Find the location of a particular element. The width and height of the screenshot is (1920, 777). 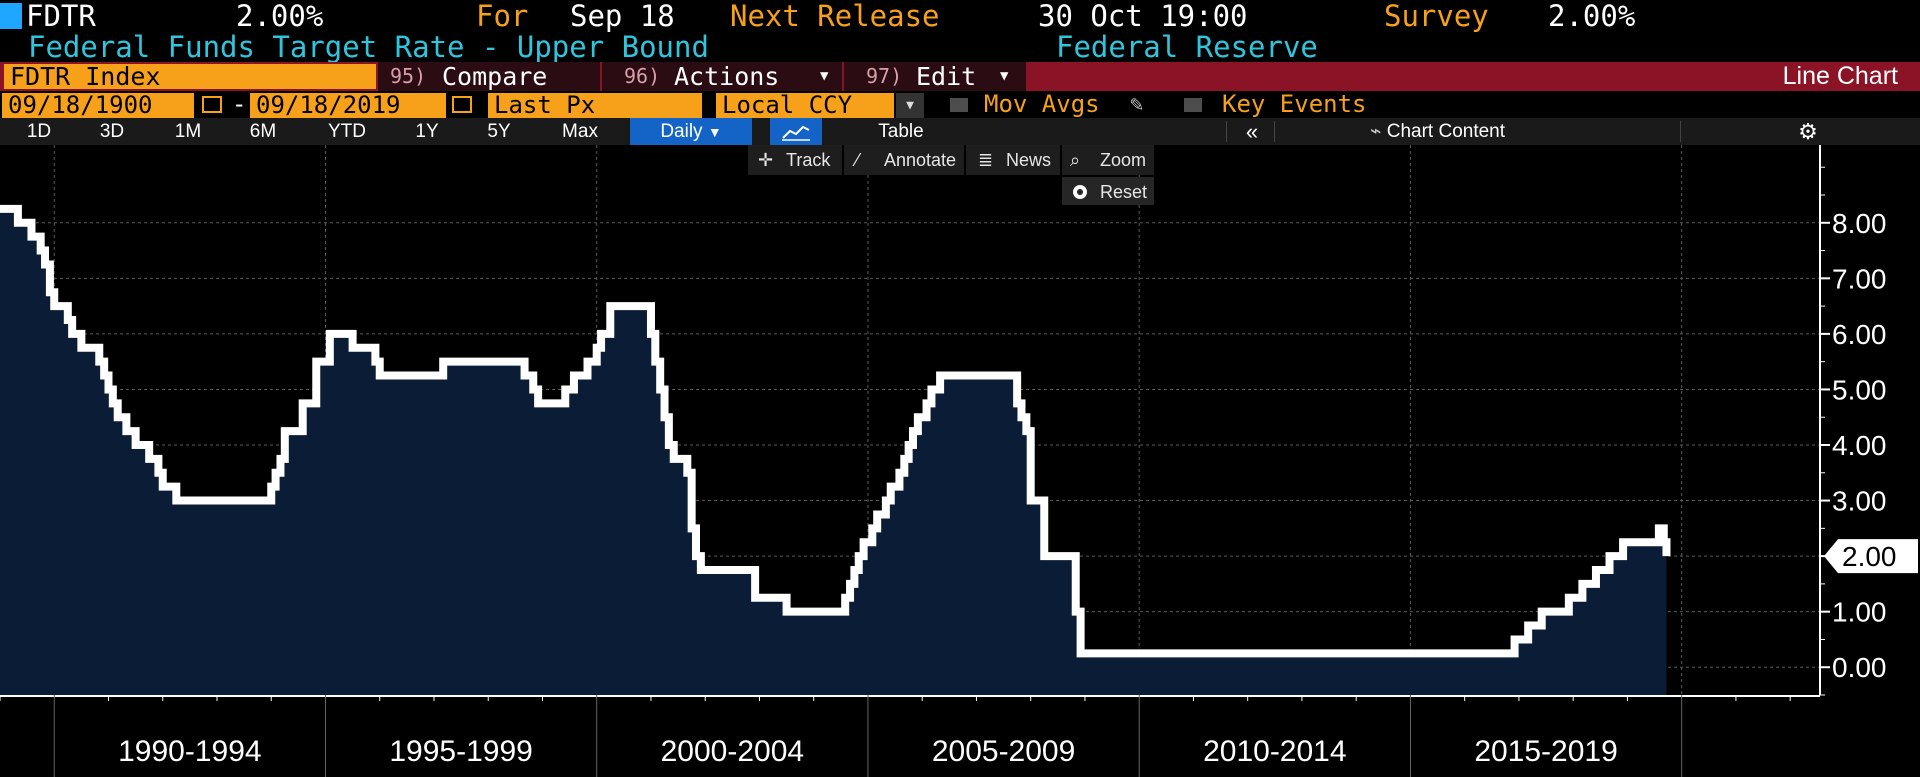

chart-type: Line Chart is located at coordinates (1840, 76).